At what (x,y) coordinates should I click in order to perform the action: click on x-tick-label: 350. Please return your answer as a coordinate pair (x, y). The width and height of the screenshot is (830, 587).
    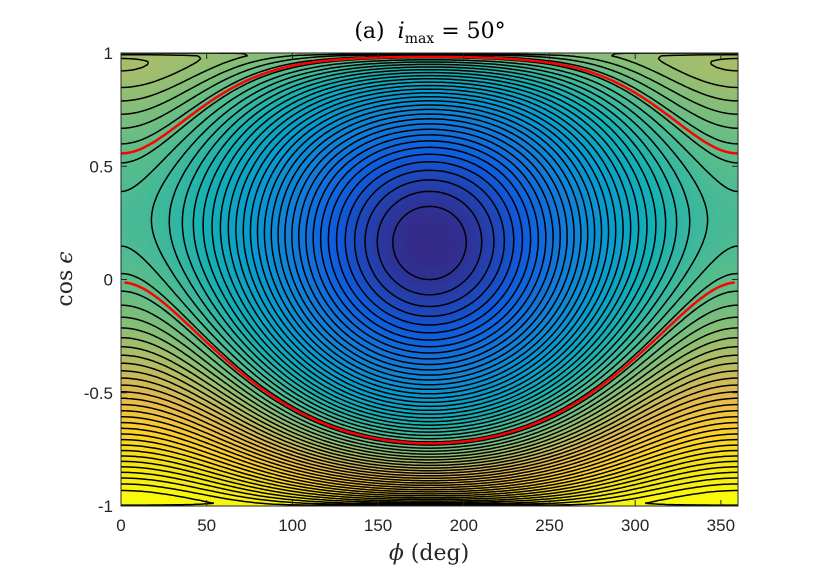
    Looking at the image, I should click on (721, 525).